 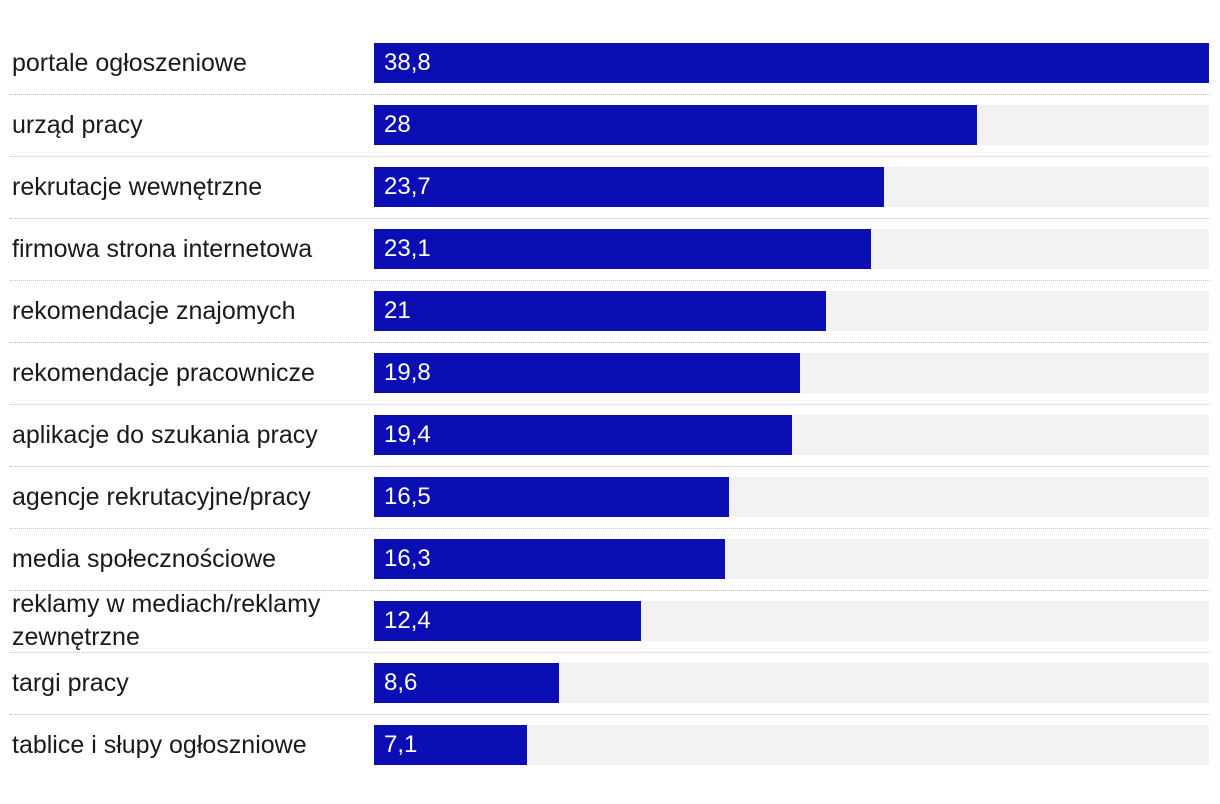 I want to click on chart-row: rekomendacje pracownicze 19,8, so click(x=605, y=373).